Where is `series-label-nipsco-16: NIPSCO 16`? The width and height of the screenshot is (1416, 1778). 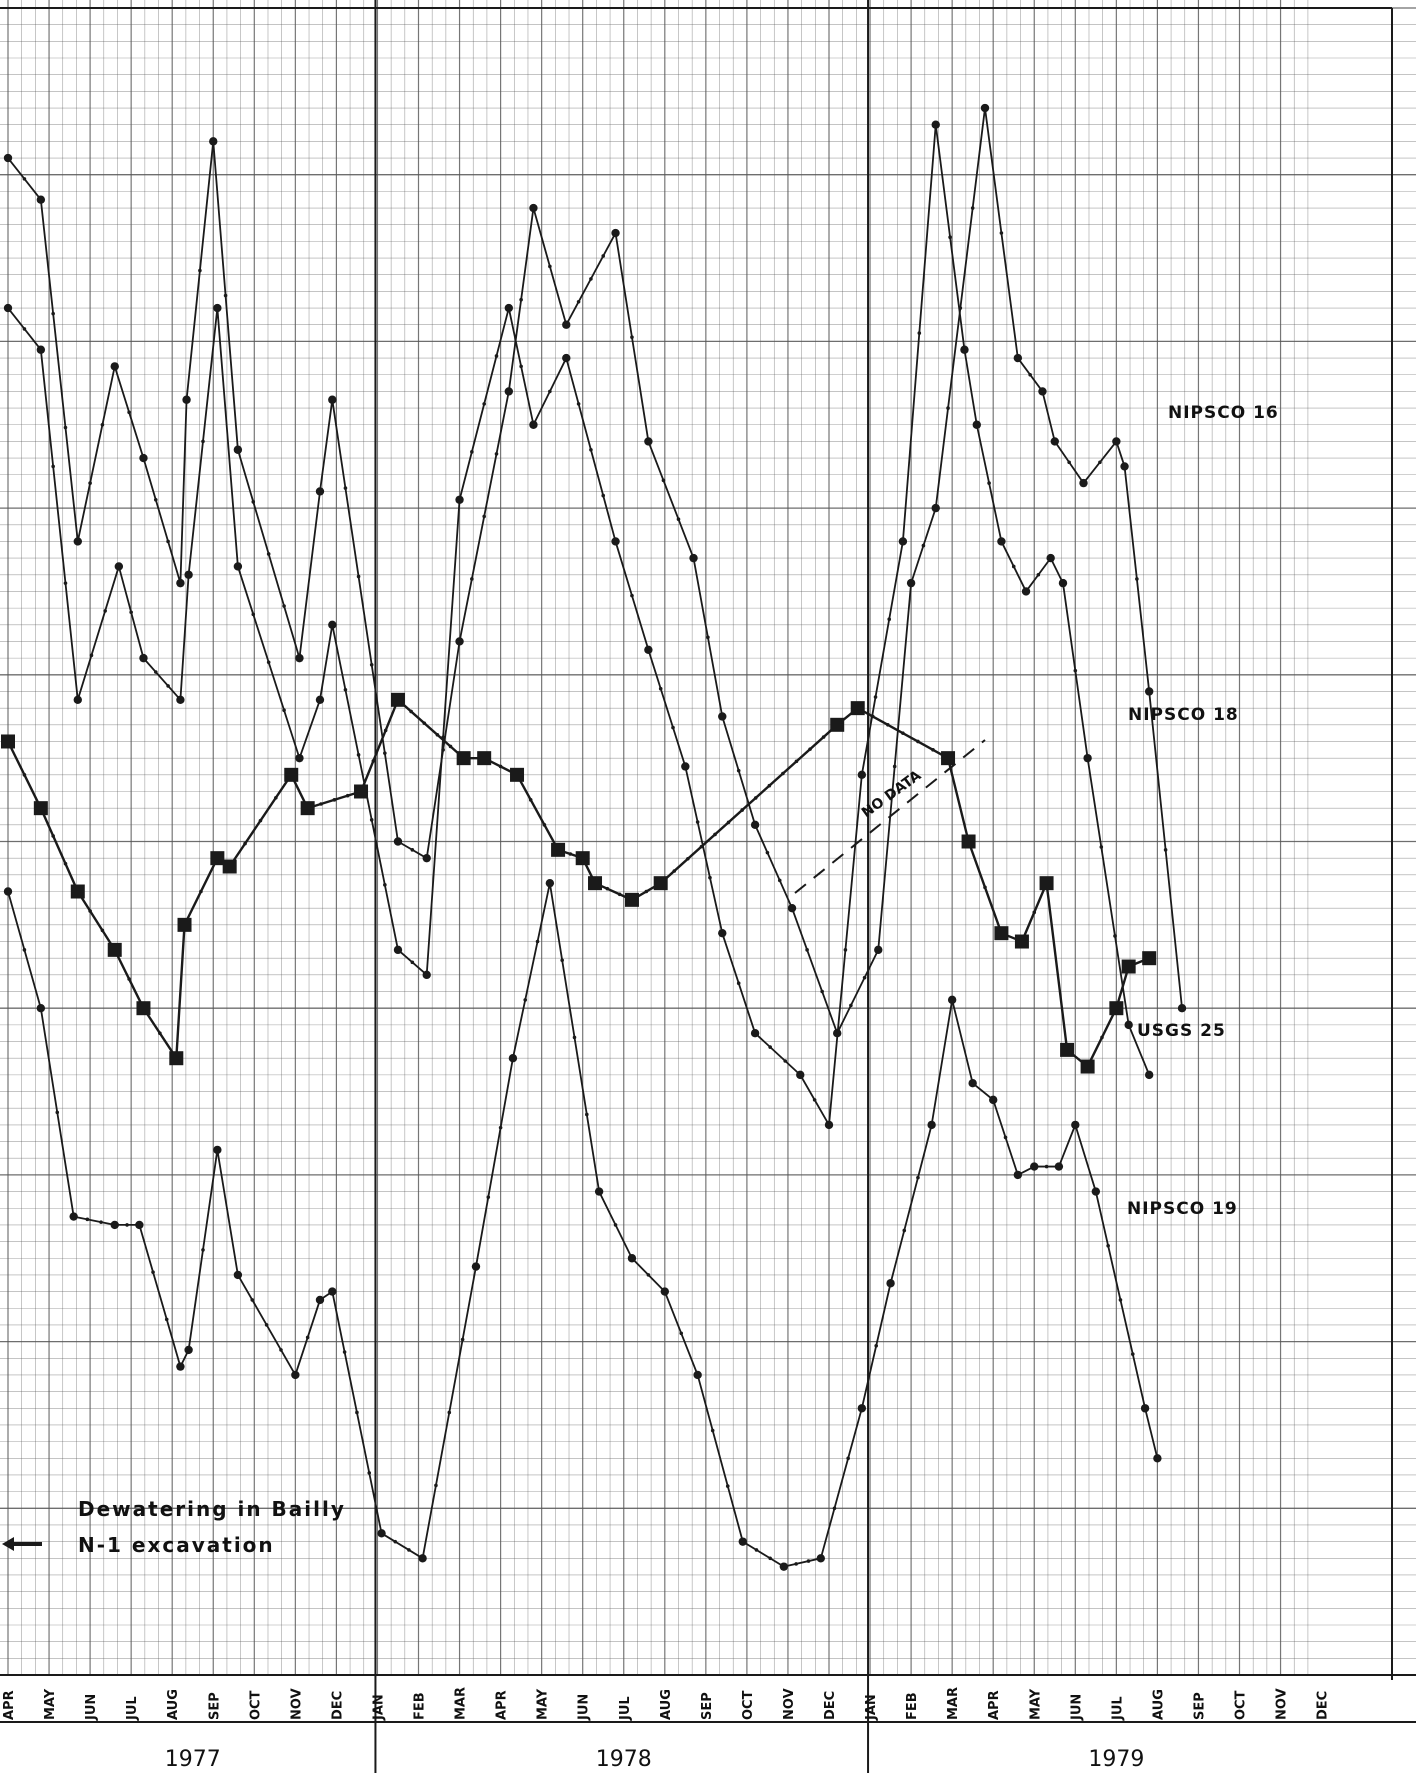
series-label-nipsco-16: NIPSCO 16 is located at coordinates (1223, 413).